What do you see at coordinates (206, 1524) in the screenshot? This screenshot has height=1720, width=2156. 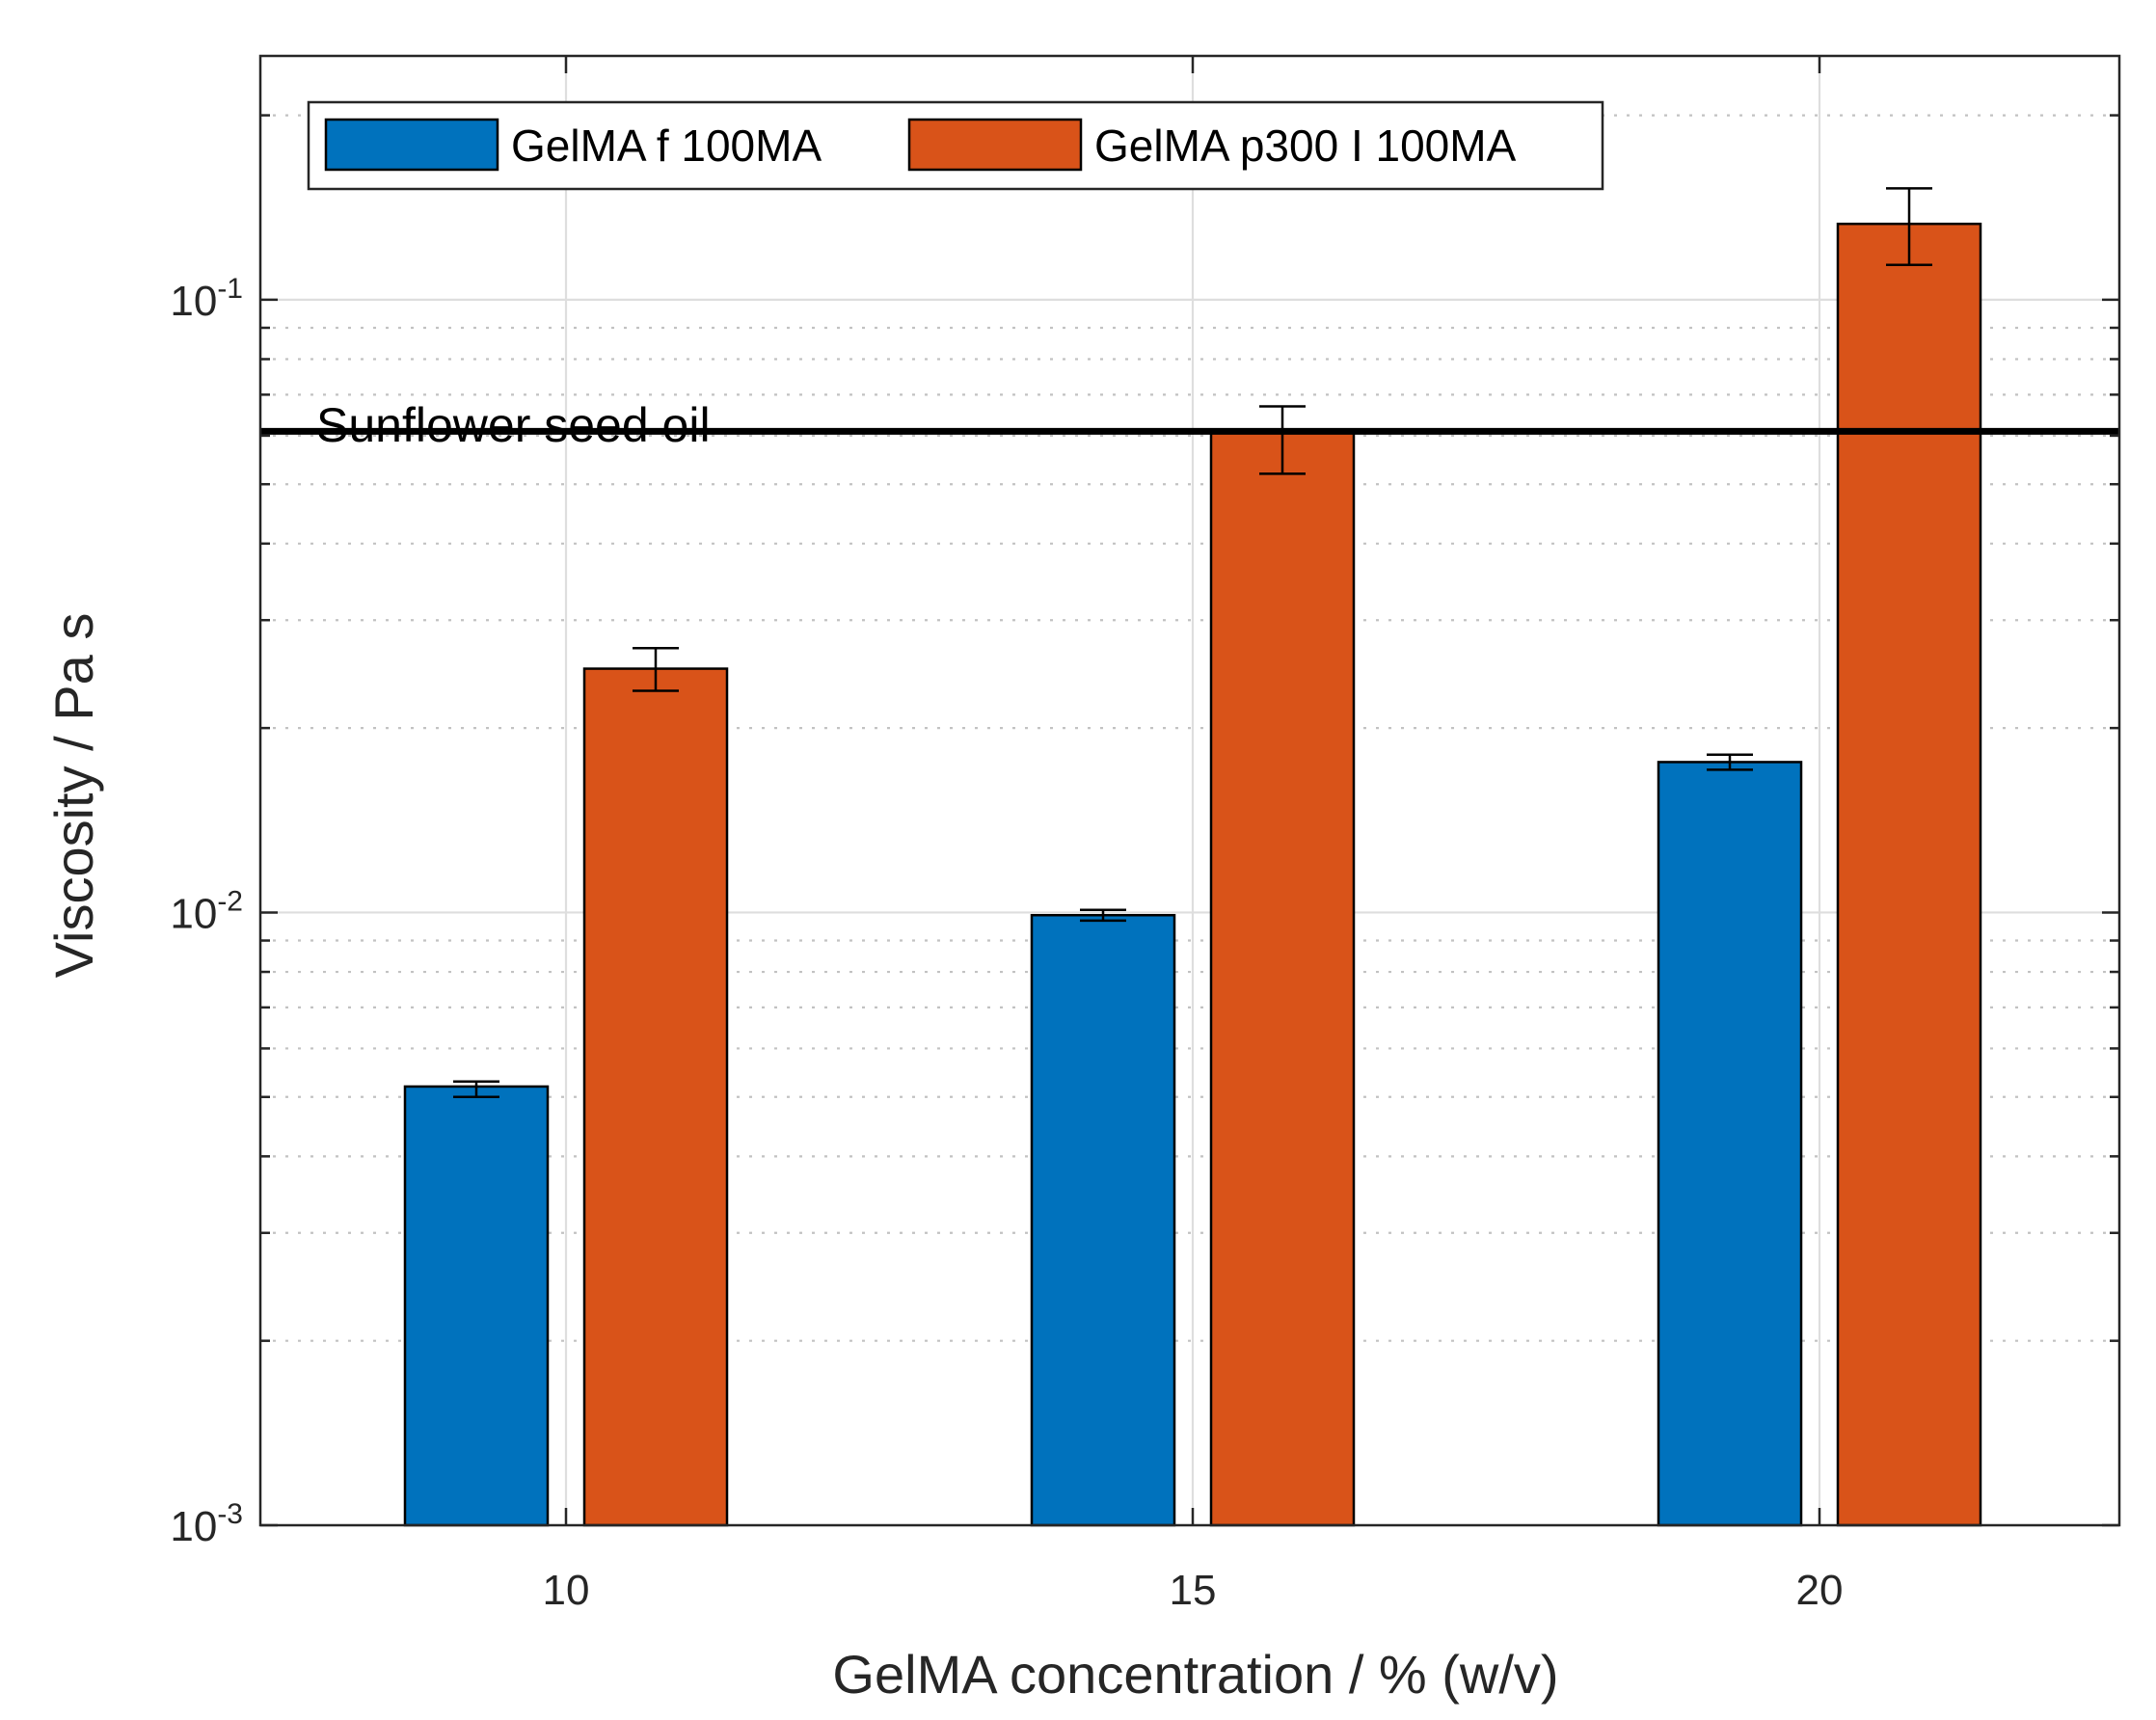 I see `y-tick-label: 10⁻³` at bounding box center [206, 1524].